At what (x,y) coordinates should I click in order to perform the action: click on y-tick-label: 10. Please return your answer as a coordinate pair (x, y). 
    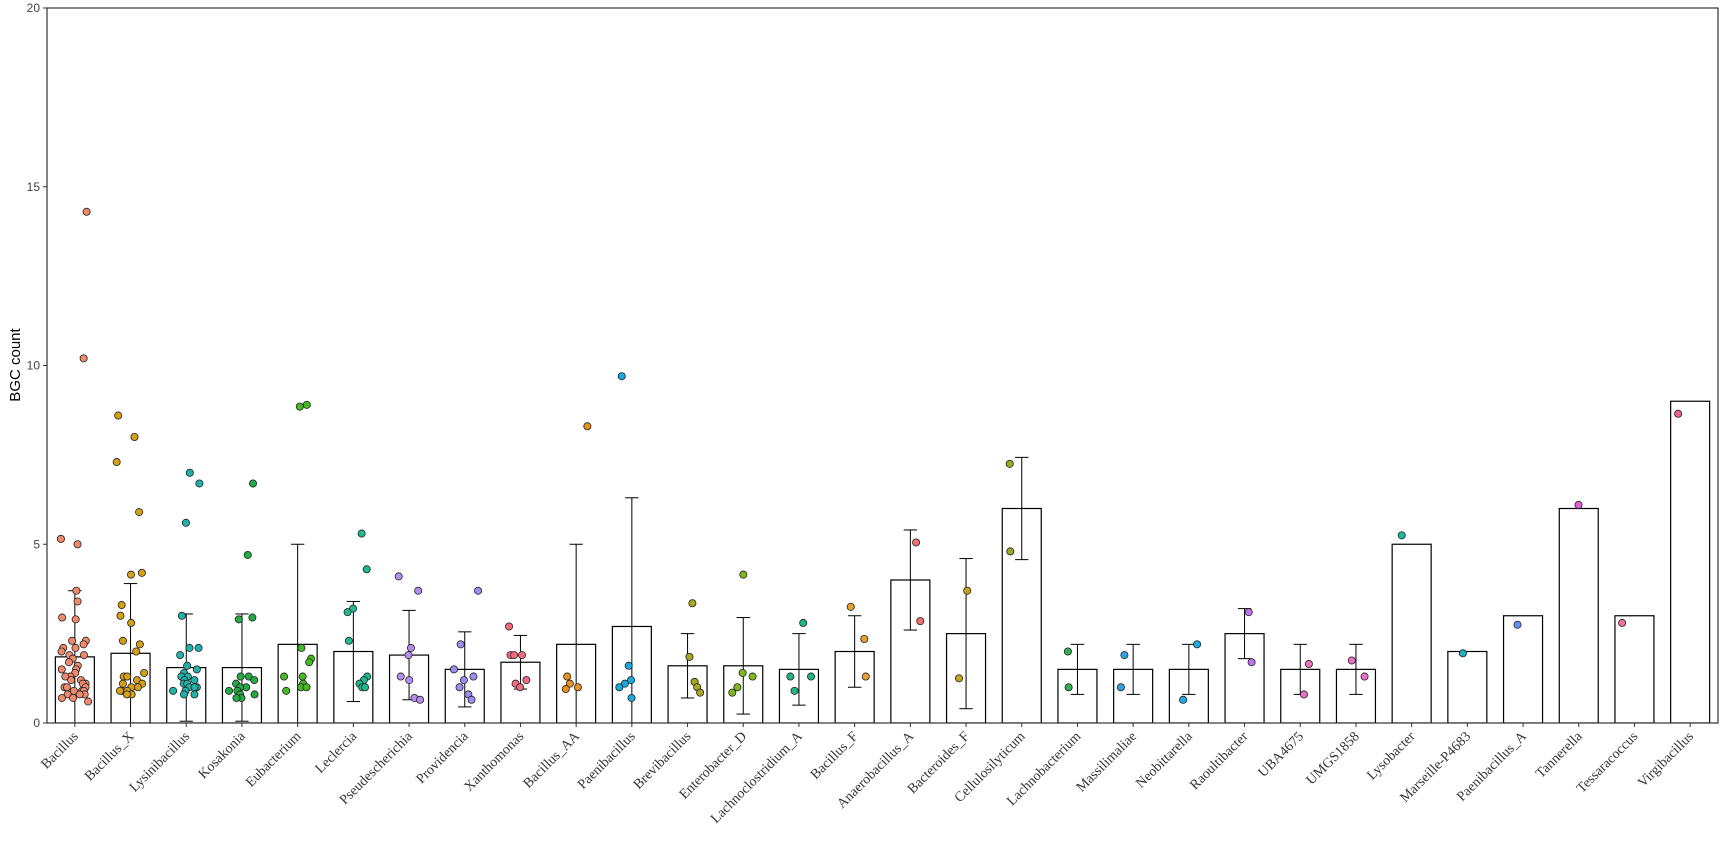
    Looking at the image, I should click on (34, 366).